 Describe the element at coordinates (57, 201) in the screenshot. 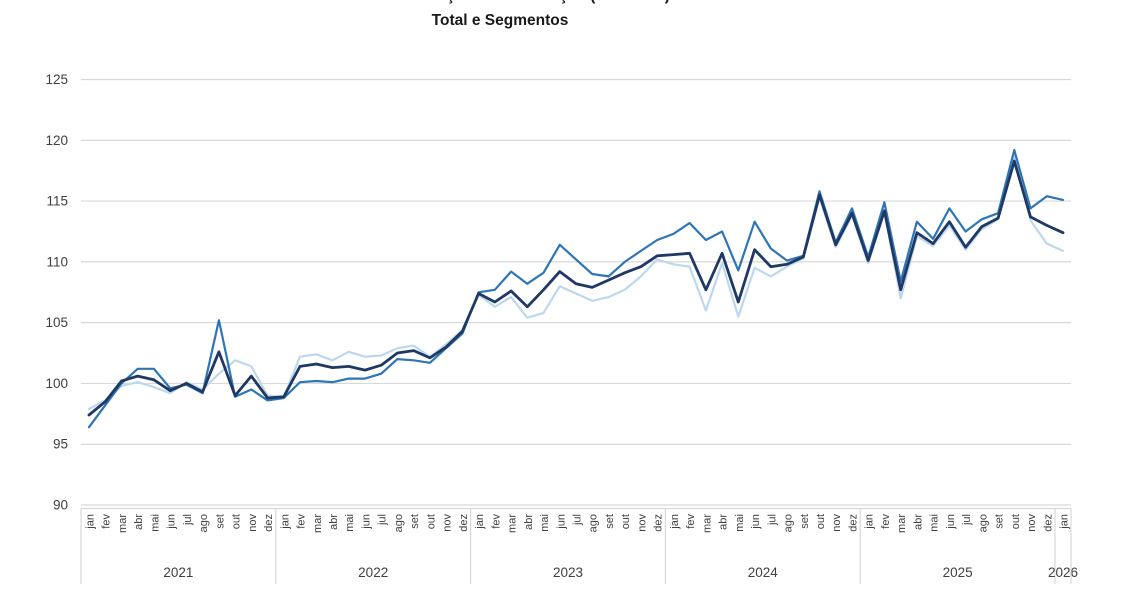

I see `y-tick-label: 115` at that location.